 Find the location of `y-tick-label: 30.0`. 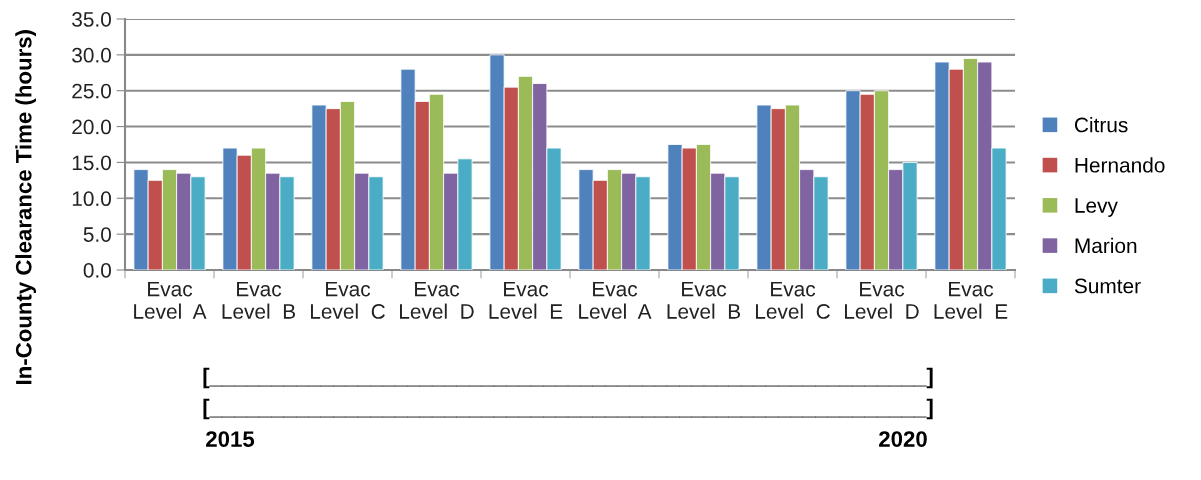

y-tick-label: 30.0 is located at coordinates (91, 55).